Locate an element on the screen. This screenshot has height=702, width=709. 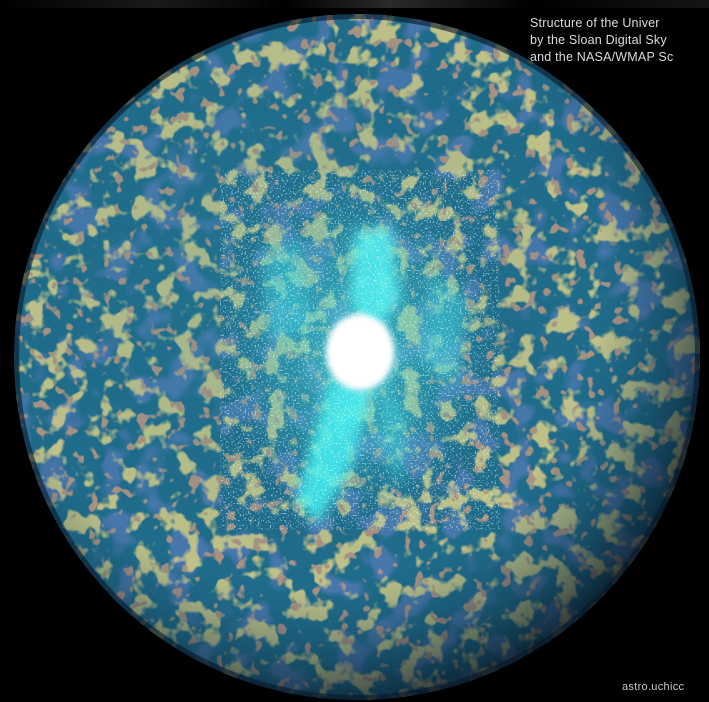
top-border-strip is located at coordinates (354, 4).